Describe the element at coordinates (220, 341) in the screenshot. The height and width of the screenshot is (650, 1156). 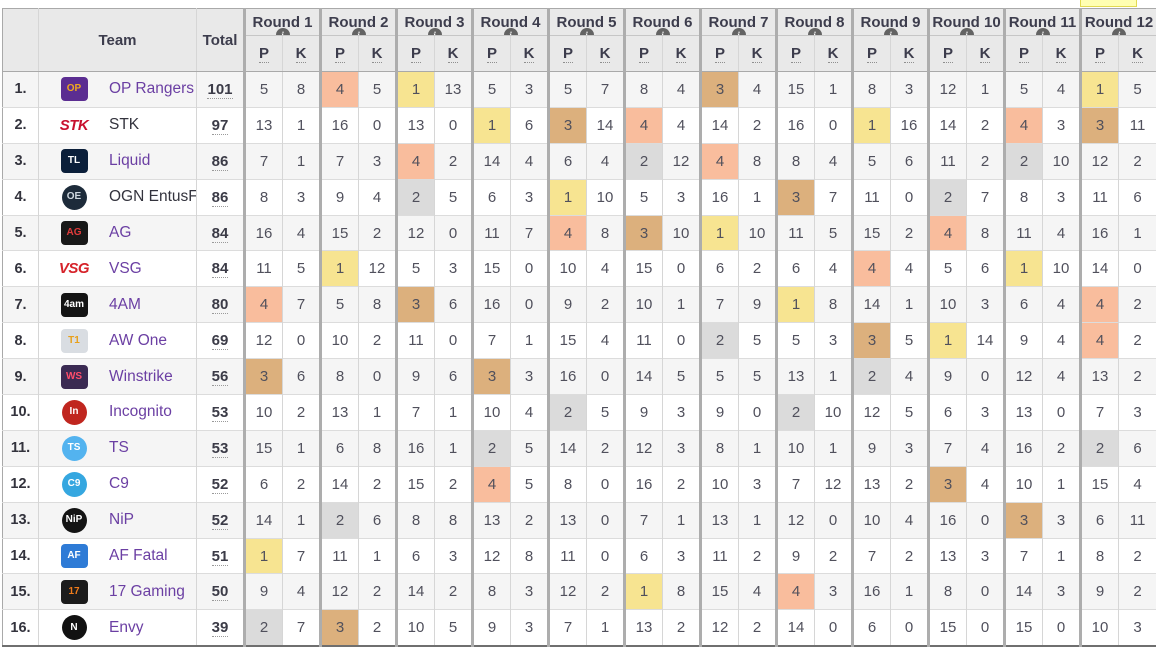
I see `total-value: 69` at that location.